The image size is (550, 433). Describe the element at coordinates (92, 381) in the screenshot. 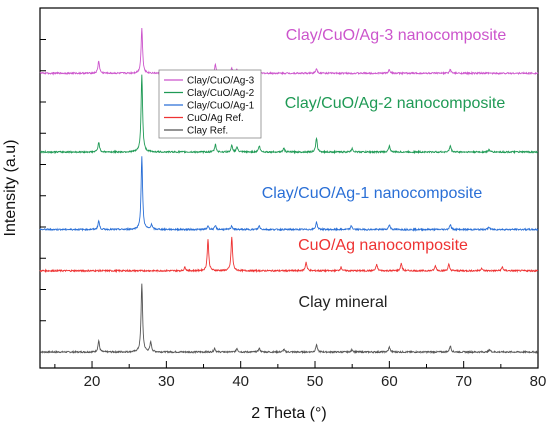

I see `x-tick-label: 20` at that location.